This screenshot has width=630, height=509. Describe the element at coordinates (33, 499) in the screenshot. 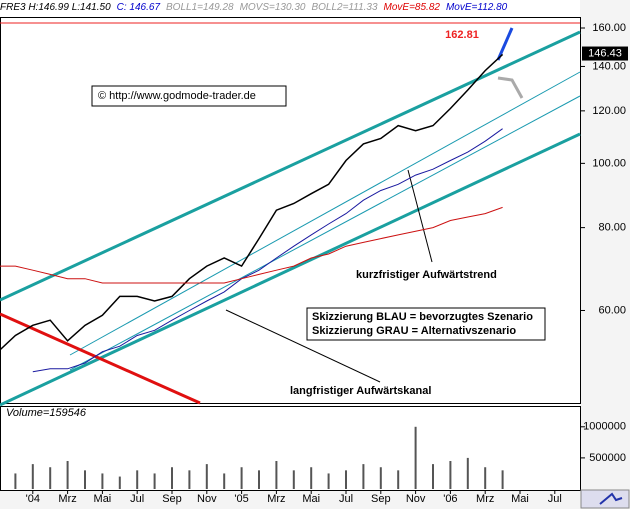

I see `x-tick-label: '04` at that location.